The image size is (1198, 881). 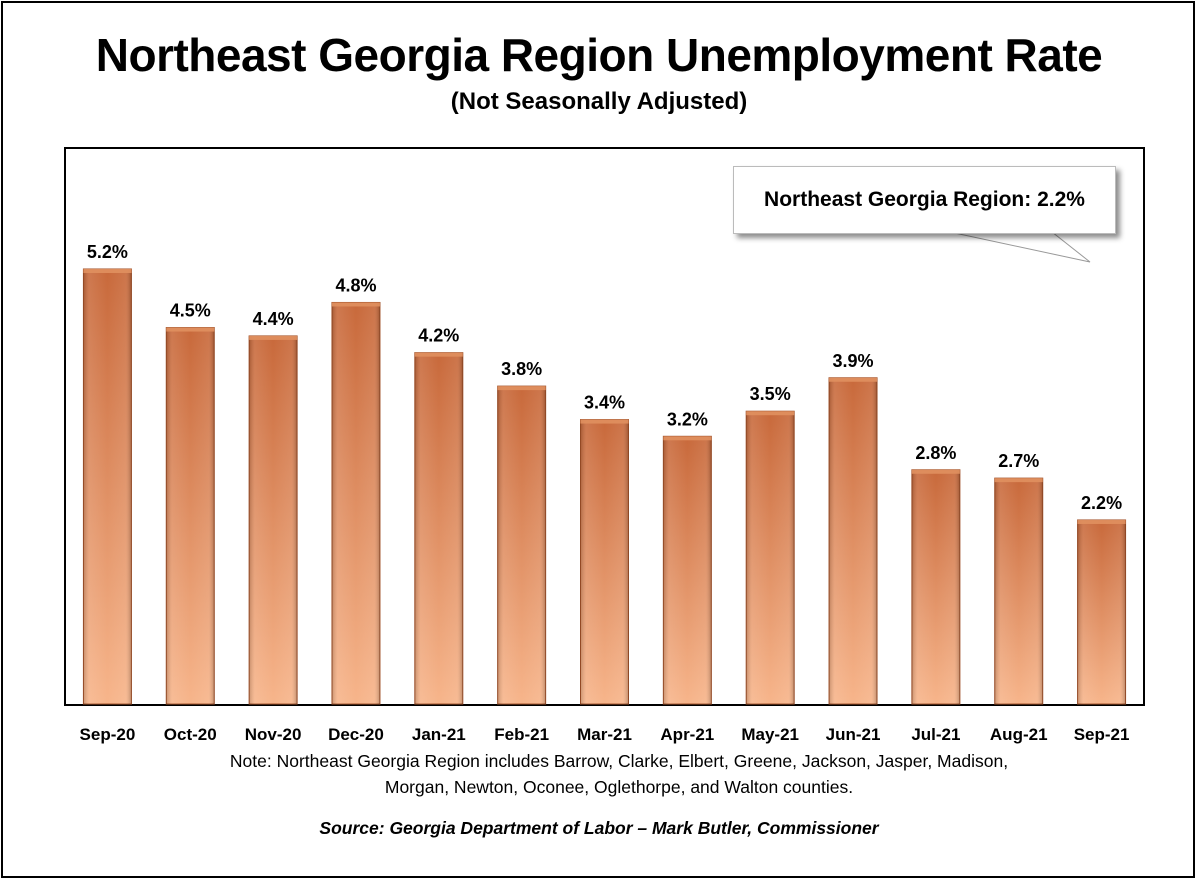 I want to click on data-label: 2.2%, so click(x=1101, y=503).